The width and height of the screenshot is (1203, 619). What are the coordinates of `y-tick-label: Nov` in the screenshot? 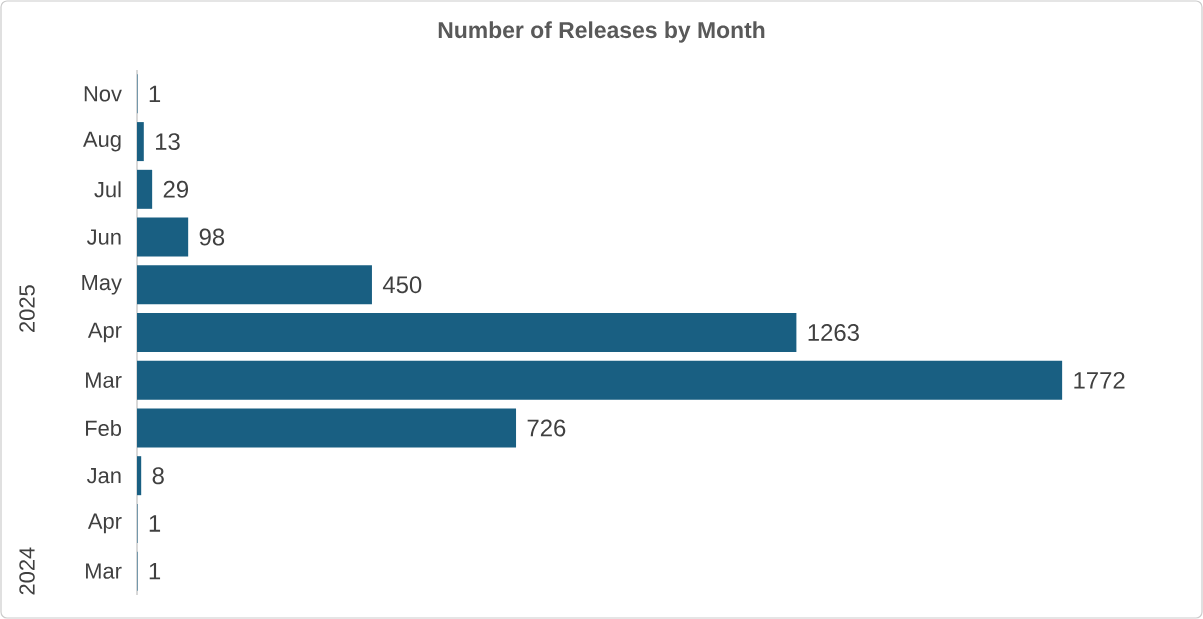 It's located at (103, 94).